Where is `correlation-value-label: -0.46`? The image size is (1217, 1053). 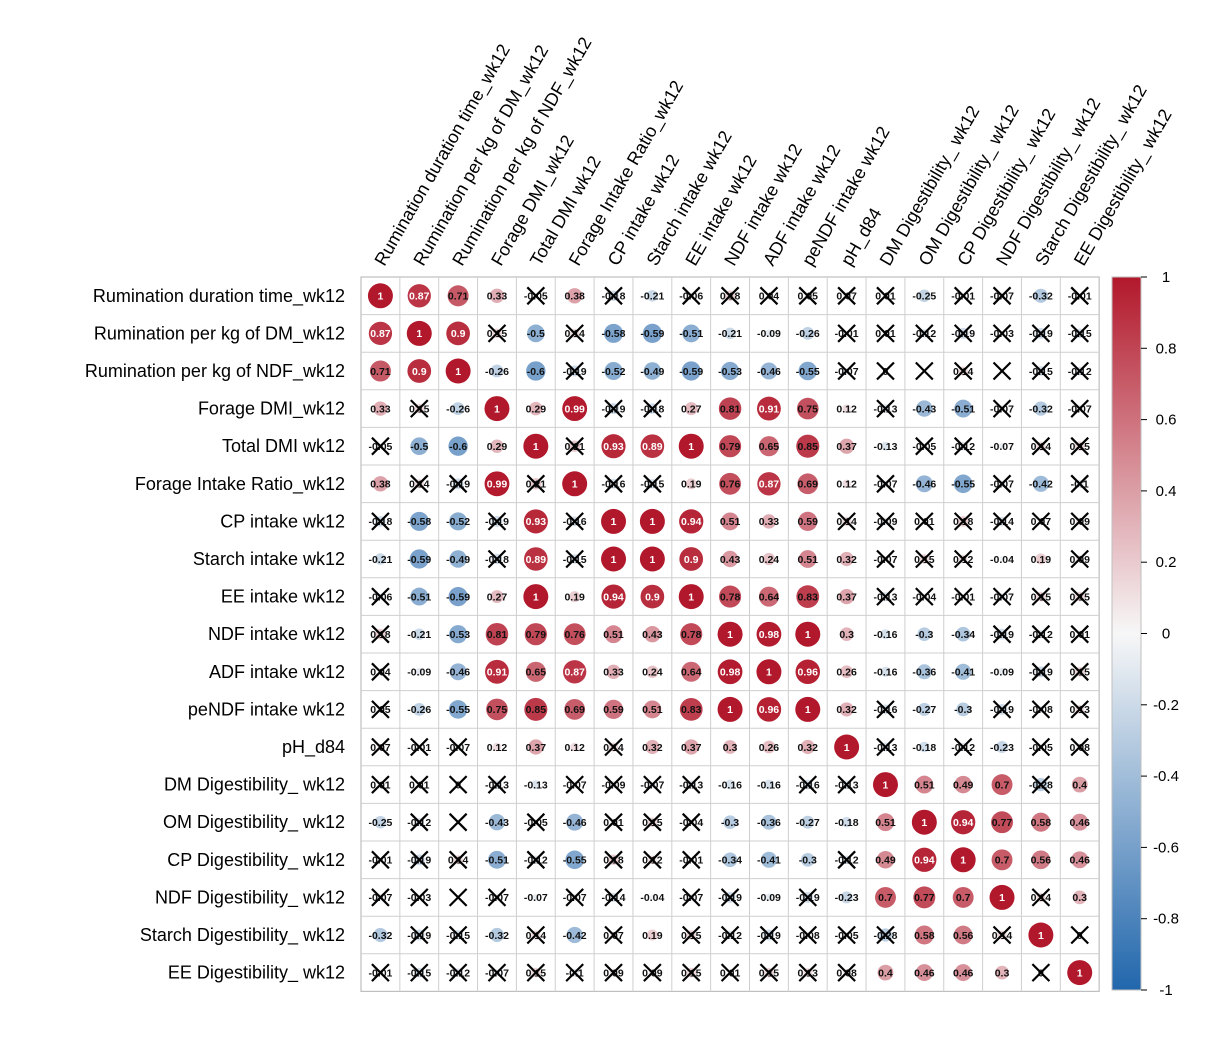
correlation-value-label: -0.46 is located at coordinates (575, 823).